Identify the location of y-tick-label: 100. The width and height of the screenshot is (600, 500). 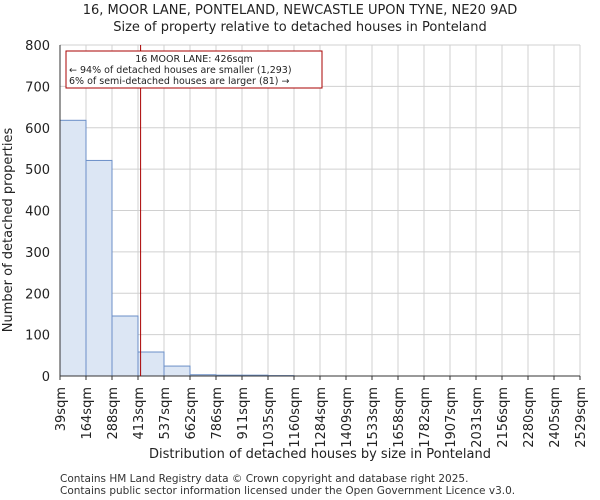
(37, 336).